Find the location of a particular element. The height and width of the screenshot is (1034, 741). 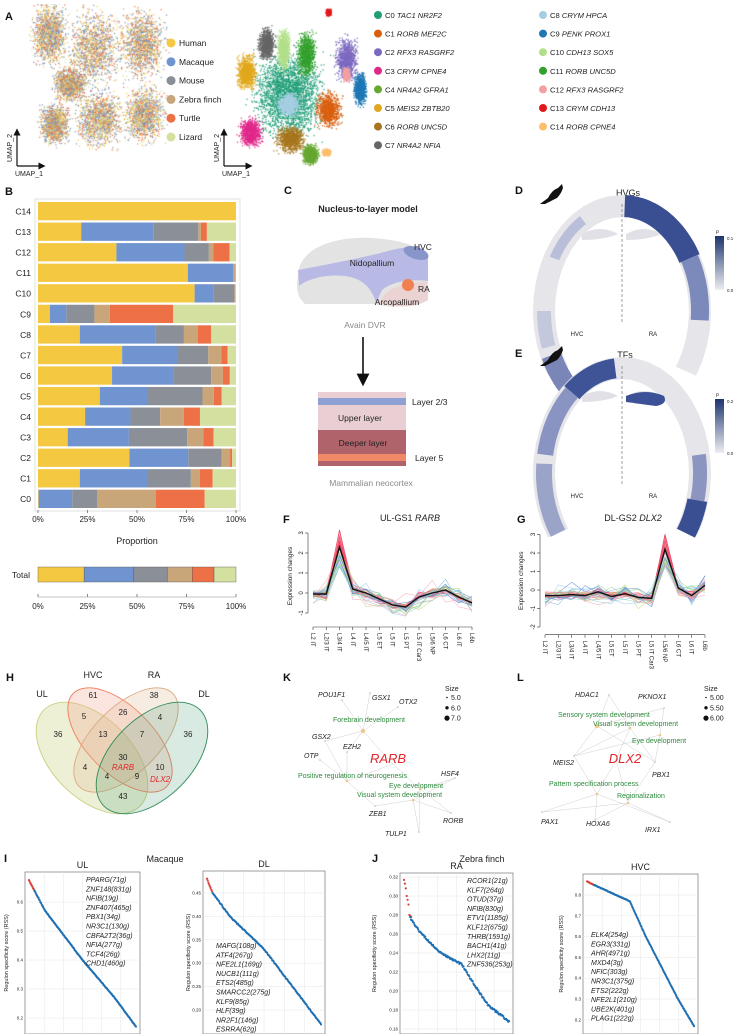

umap-axes-cluster: UMAP_1 UMAP_2 is located at coordinates (233, 153).